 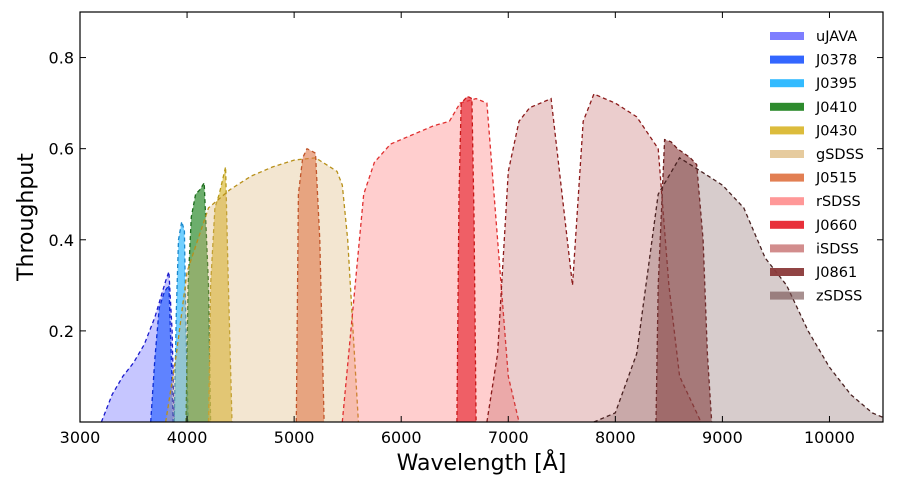 I want to click on x-axis-label: Wavelength [Å], so click(x=482, y=462).